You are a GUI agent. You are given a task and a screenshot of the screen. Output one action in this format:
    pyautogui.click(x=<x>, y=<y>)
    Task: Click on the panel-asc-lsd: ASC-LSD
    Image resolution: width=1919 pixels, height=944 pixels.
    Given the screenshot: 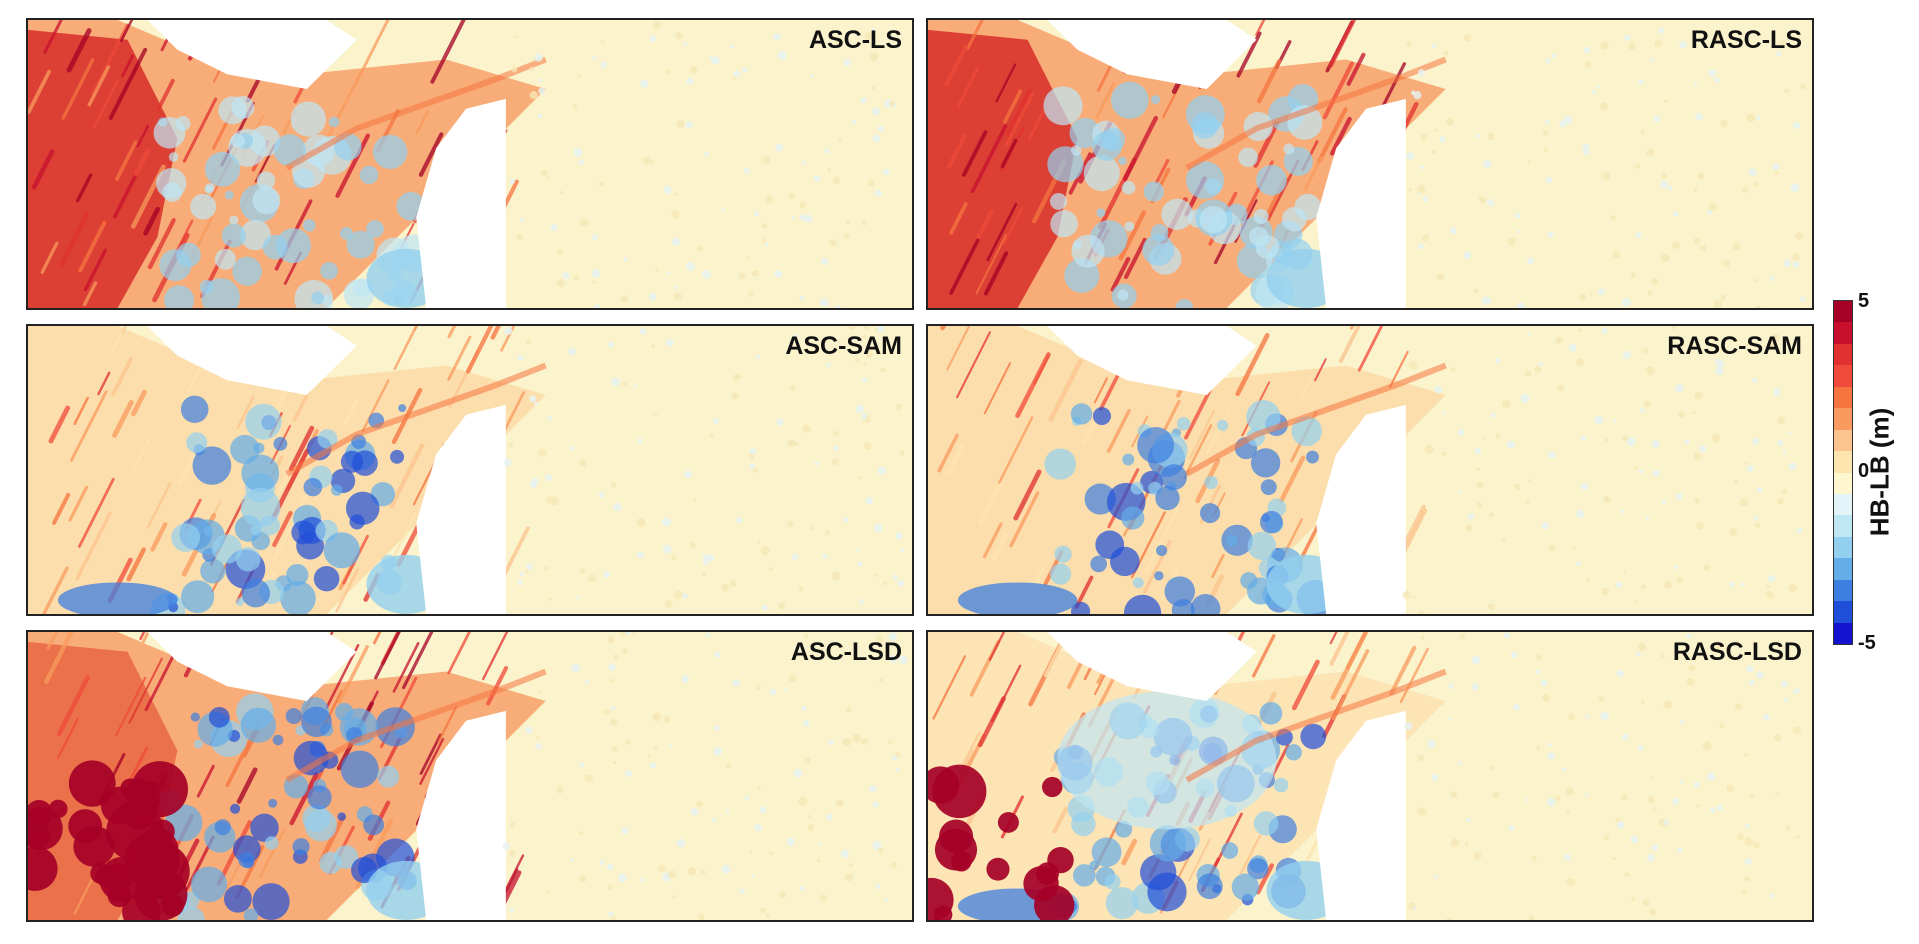 What is the action you would take?
    pyautogui.click(x=470, y=776)
    